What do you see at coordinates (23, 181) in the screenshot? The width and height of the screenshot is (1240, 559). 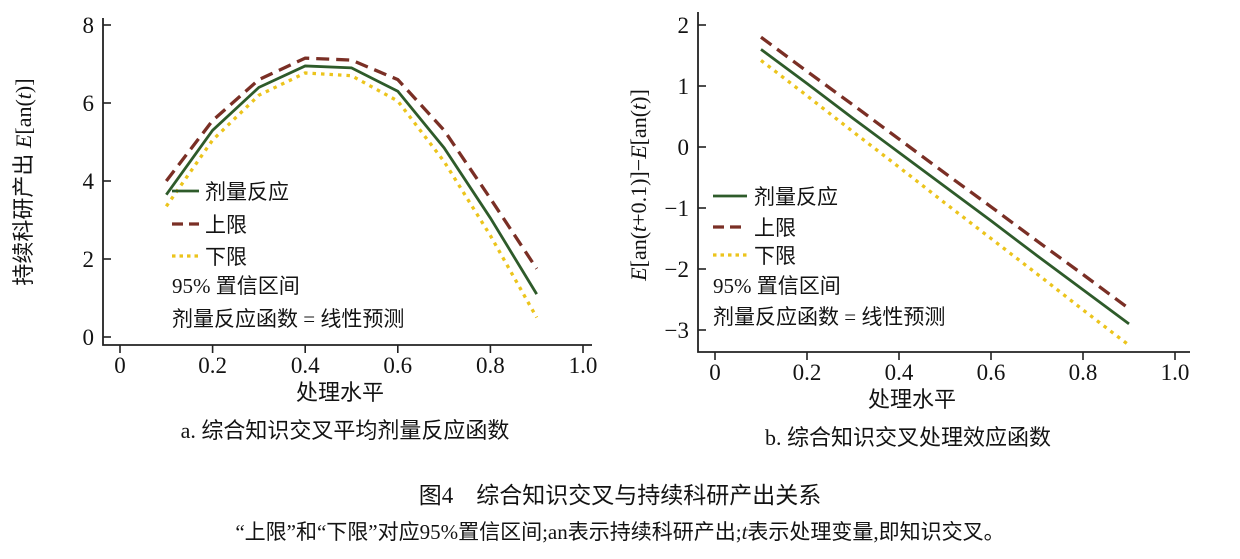 I see `y-axis-title: 持续科研产出 E[an(t)]` at bounding box center [23, 181].